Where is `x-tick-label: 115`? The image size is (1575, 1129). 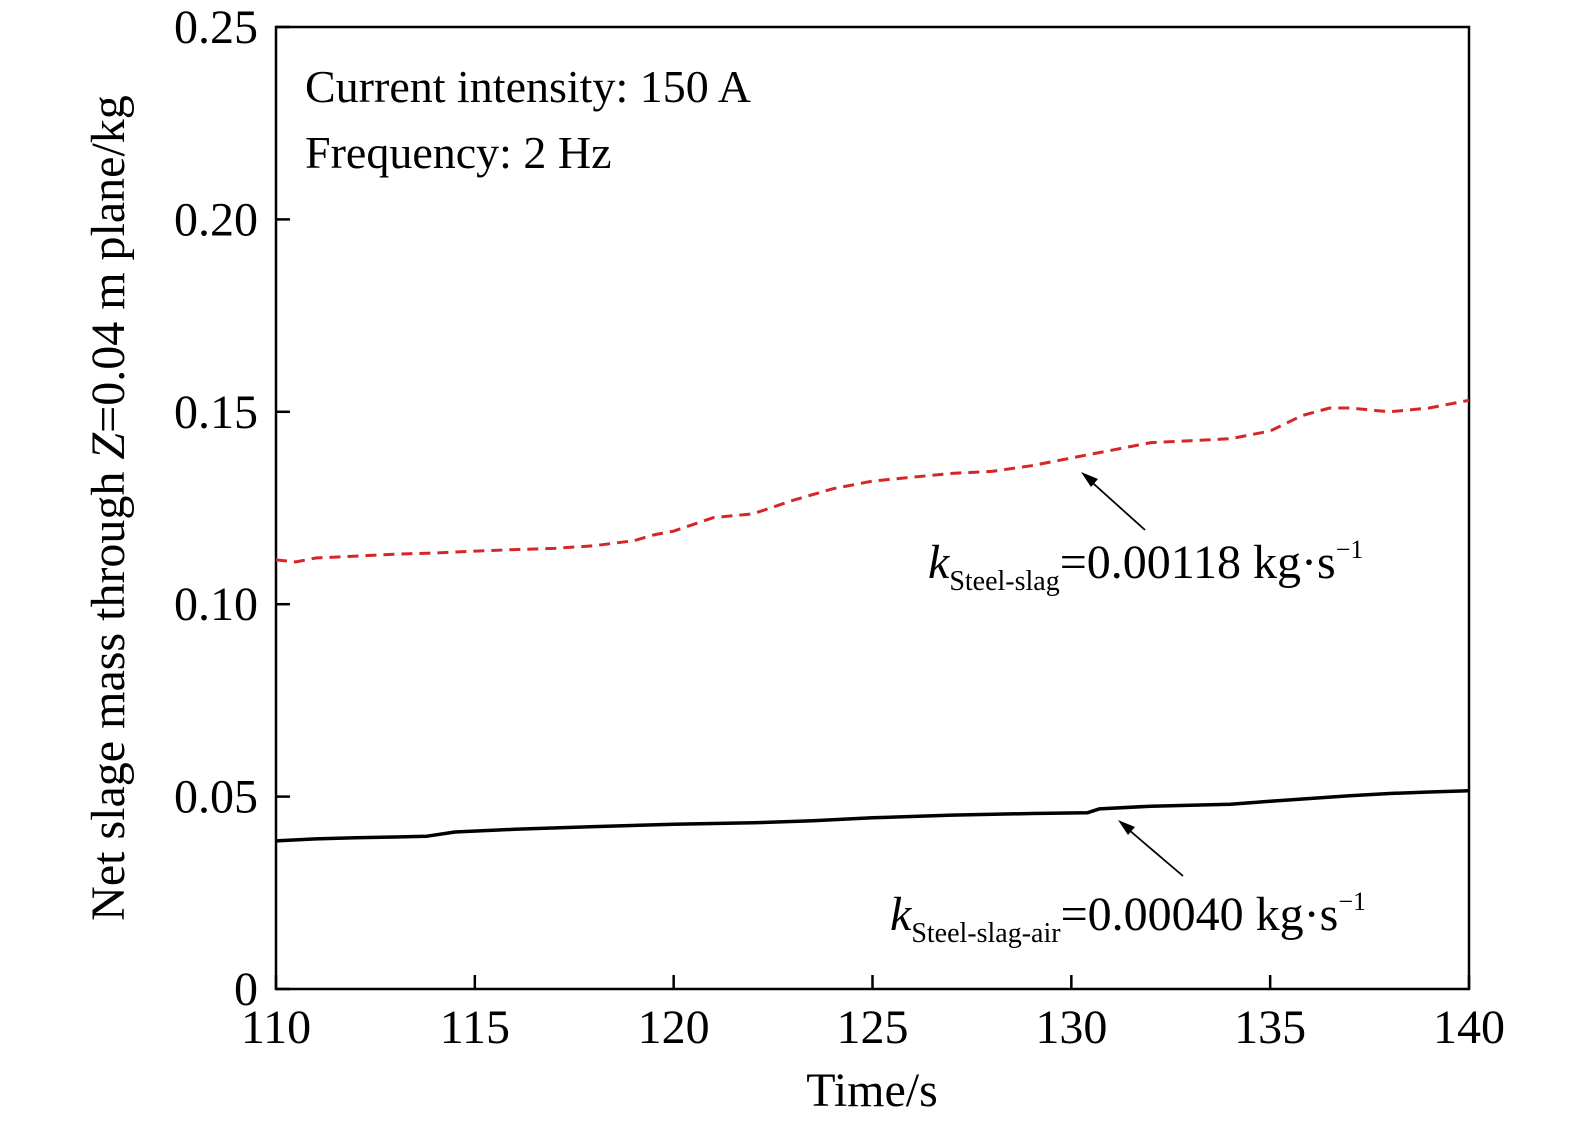 x-tick-label: 115 is located at coordinates (475, 1027).